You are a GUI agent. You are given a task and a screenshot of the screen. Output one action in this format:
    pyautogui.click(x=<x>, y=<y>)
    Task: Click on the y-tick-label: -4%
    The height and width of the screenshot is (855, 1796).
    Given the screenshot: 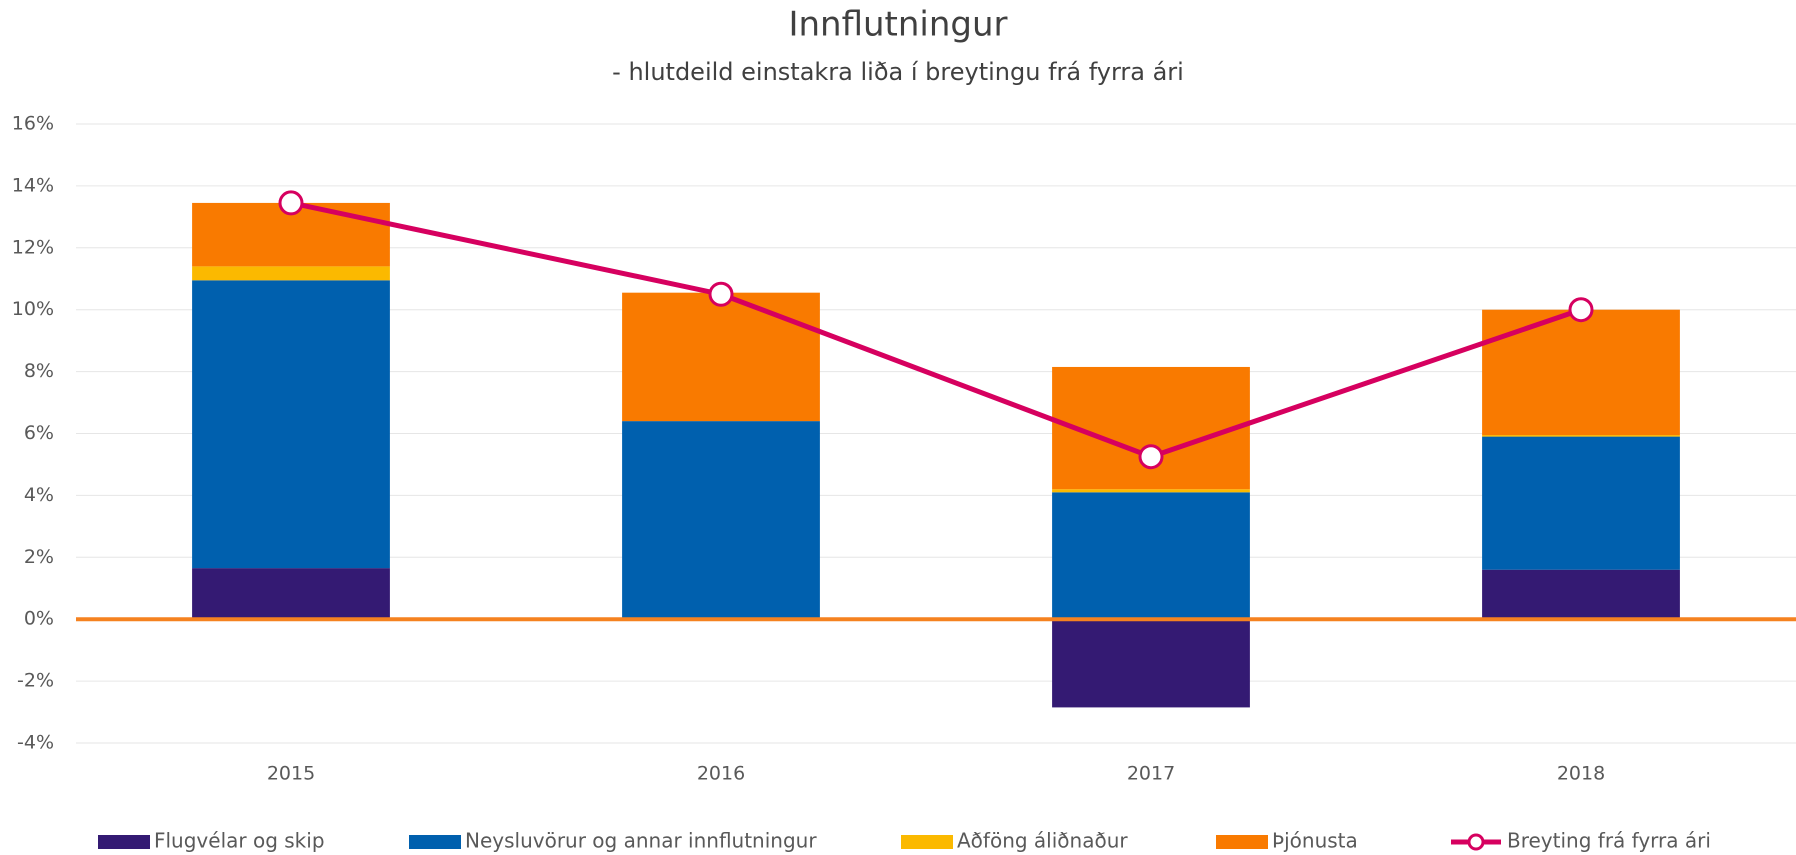 What is the action you would take?
    pyautogui.click(x=35, y=743)
    